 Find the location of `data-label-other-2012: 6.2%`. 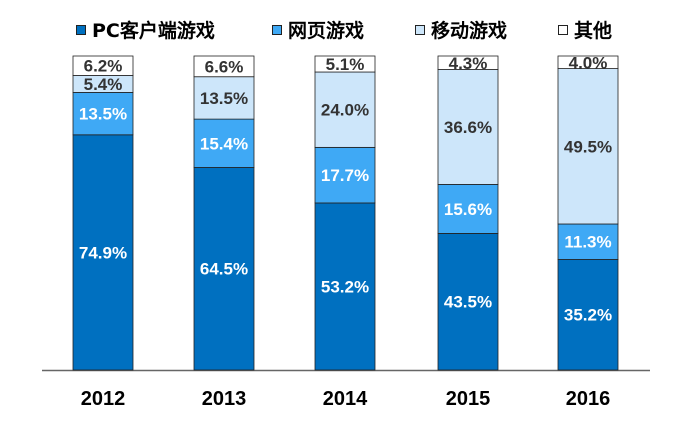

data-label-other-2012: 6.2% is located at coordinates (103, 66).